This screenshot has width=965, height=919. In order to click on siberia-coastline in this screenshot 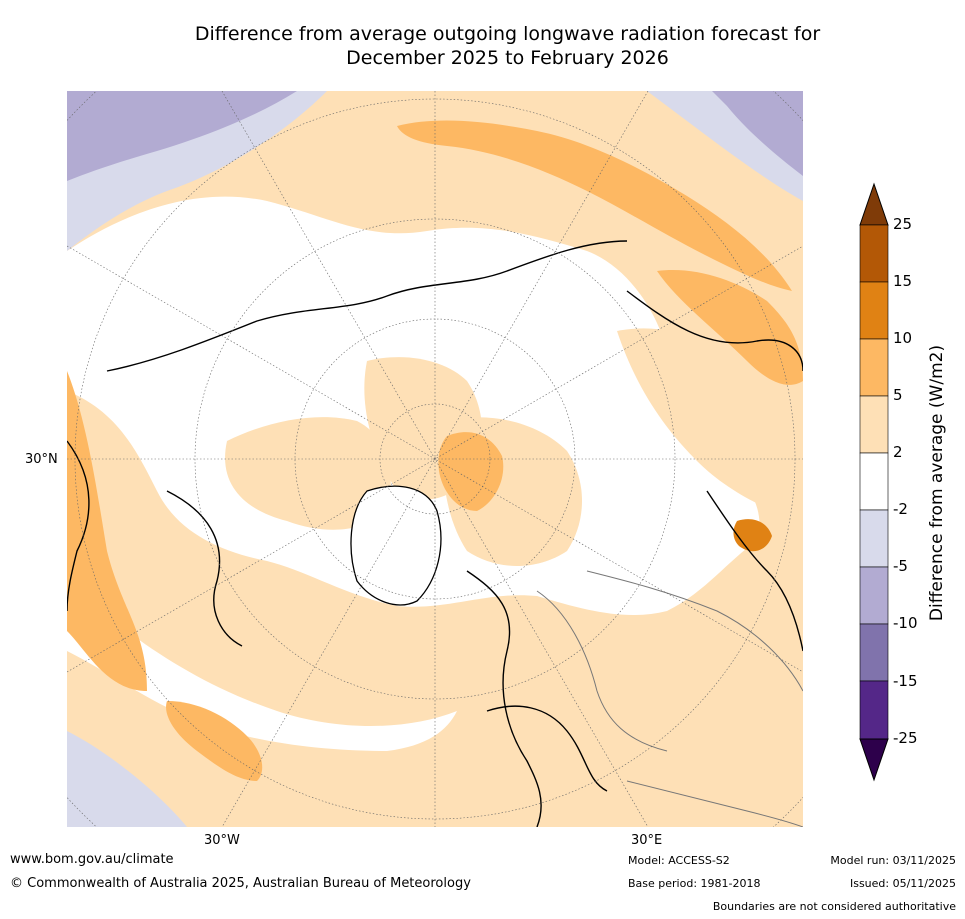, I will do `click(714, 331)`.